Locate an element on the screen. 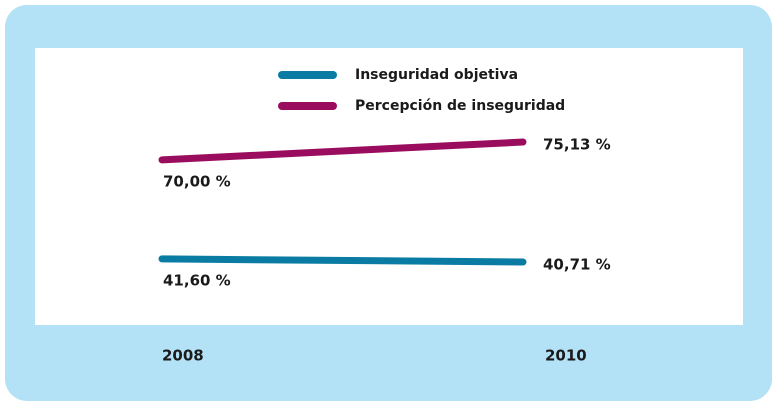 The height and width of the screenshot is (406, 777). x-tick-label: 2010 is located at coordinates (566, 356).